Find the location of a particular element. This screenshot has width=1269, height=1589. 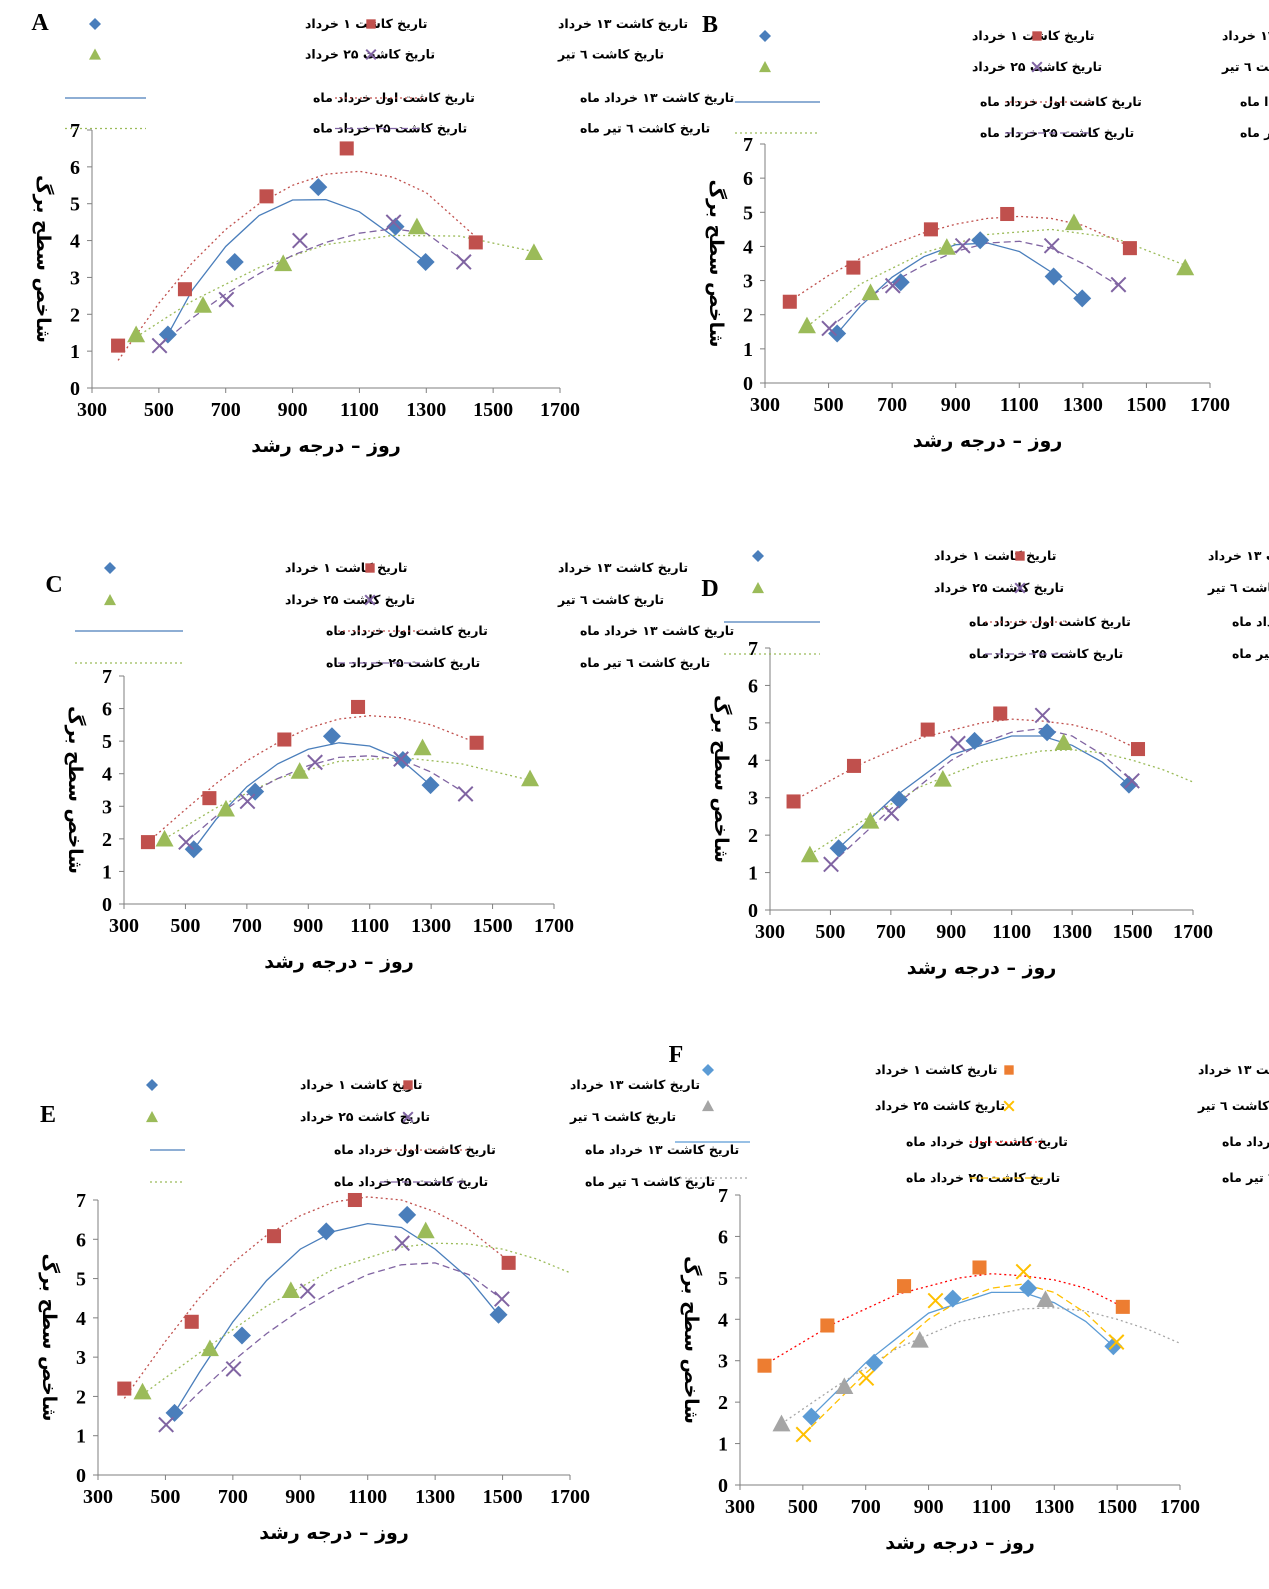

legend-label-2: تاریخ کاشت ۱۳ خرداد is located at coordinates (1238, 555).